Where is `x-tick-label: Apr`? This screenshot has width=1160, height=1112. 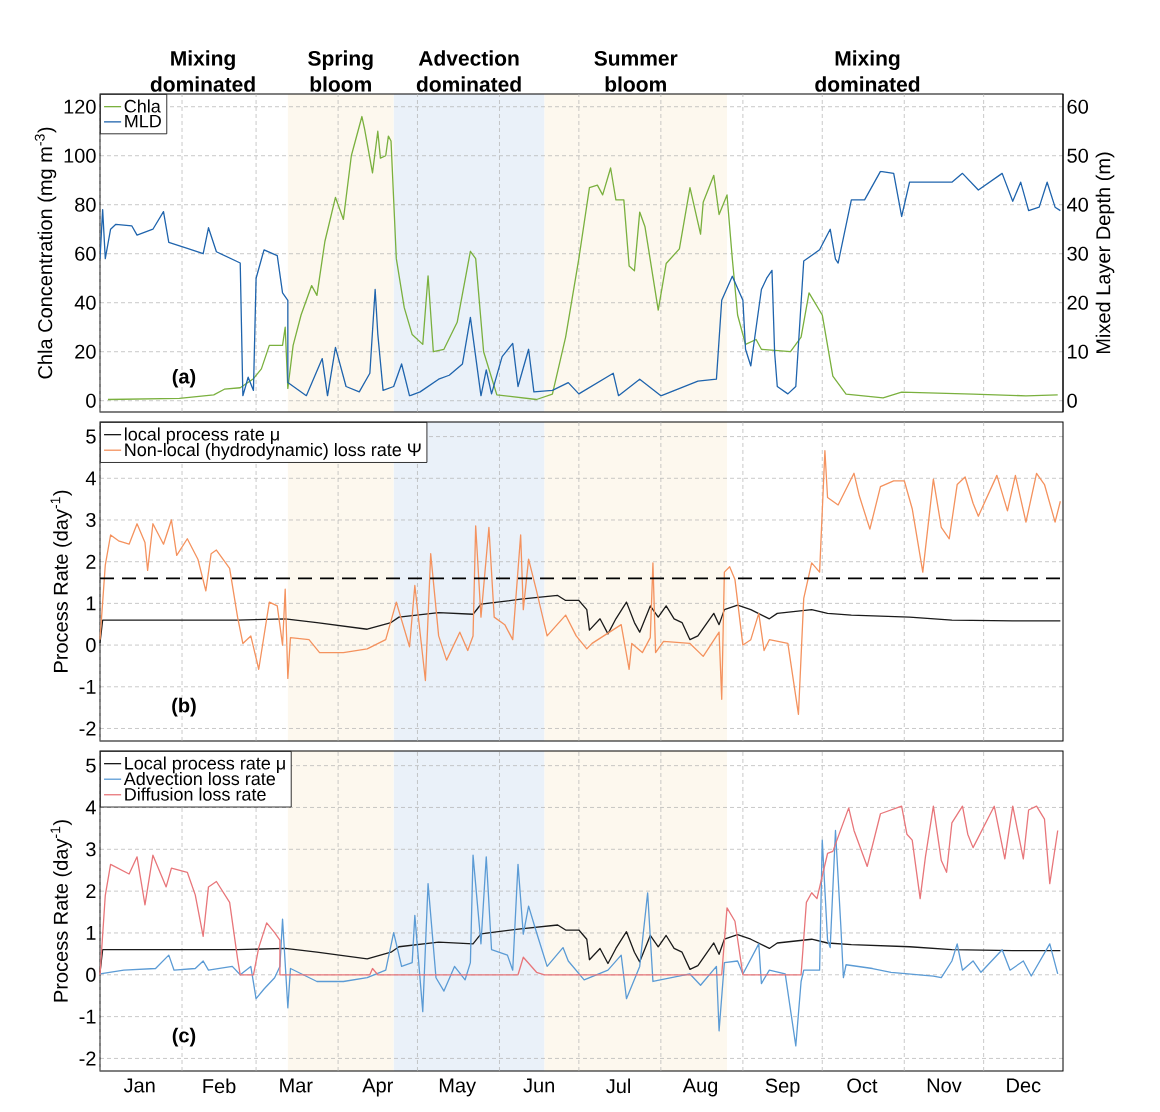 x-tick-label: Apr is located at coordinates (378, 1087).